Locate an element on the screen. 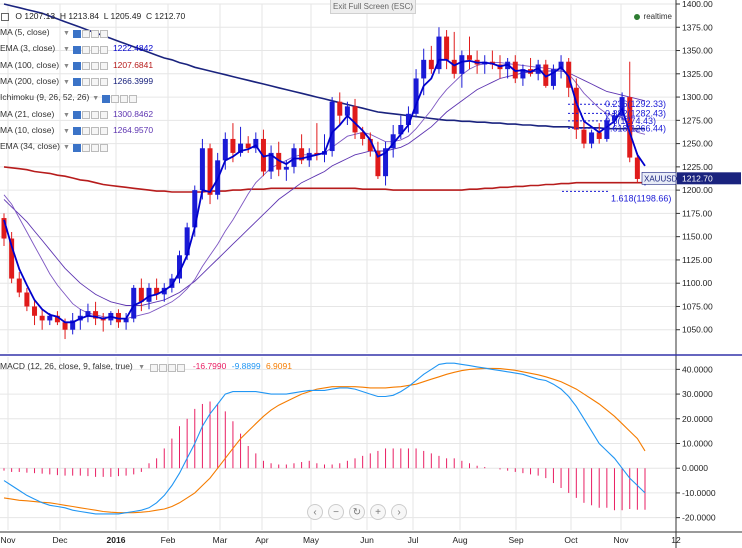 The width and height of the screenshot is (742, 548). scroll-right-button: › is located at coordinates (399, 512).